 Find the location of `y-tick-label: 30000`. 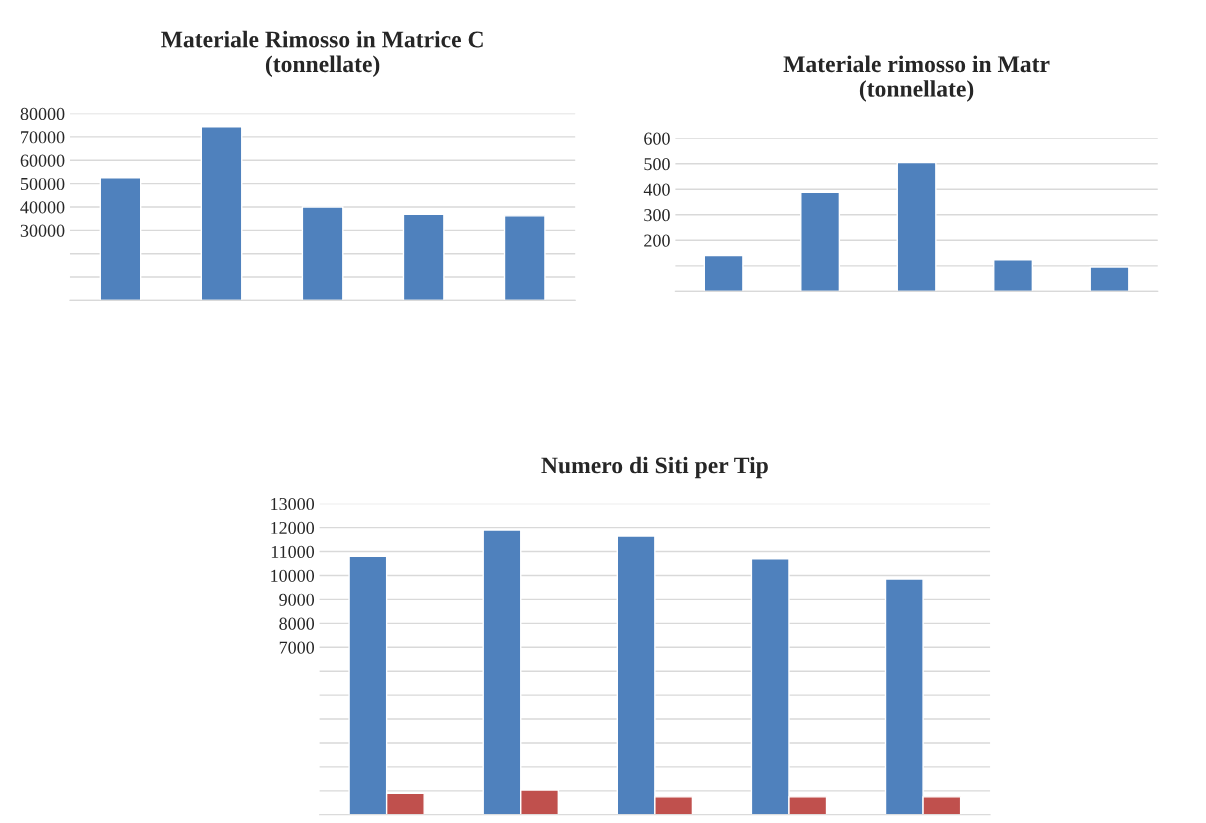

y-tick-label: 30000 is located at coordinates (42, 230).